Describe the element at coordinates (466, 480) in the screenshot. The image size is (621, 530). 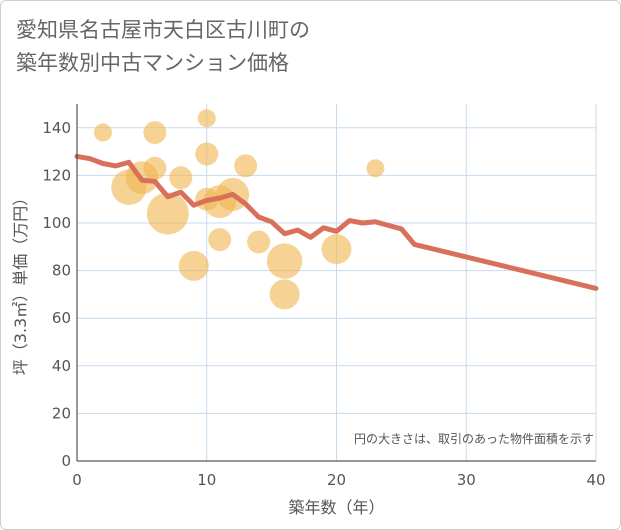
I see `x-tick-label: 30` at that location.